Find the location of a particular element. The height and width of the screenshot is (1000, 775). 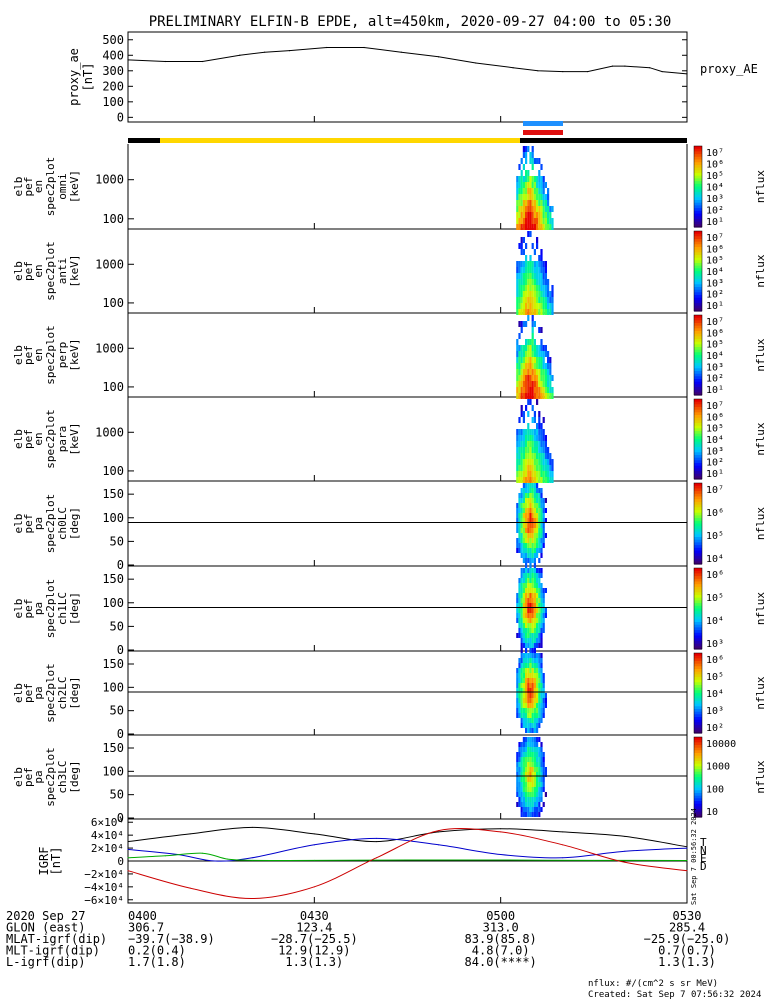

colorbar-tick-label: 10¹ is located at coordinates (715, 222).